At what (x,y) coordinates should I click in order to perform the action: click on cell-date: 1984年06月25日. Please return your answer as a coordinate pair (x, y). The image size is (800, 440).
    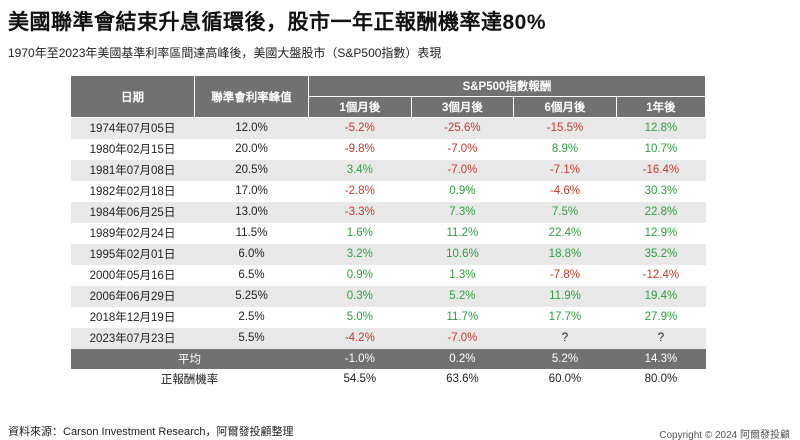
    Looking at the image, I should click on (132, 212).